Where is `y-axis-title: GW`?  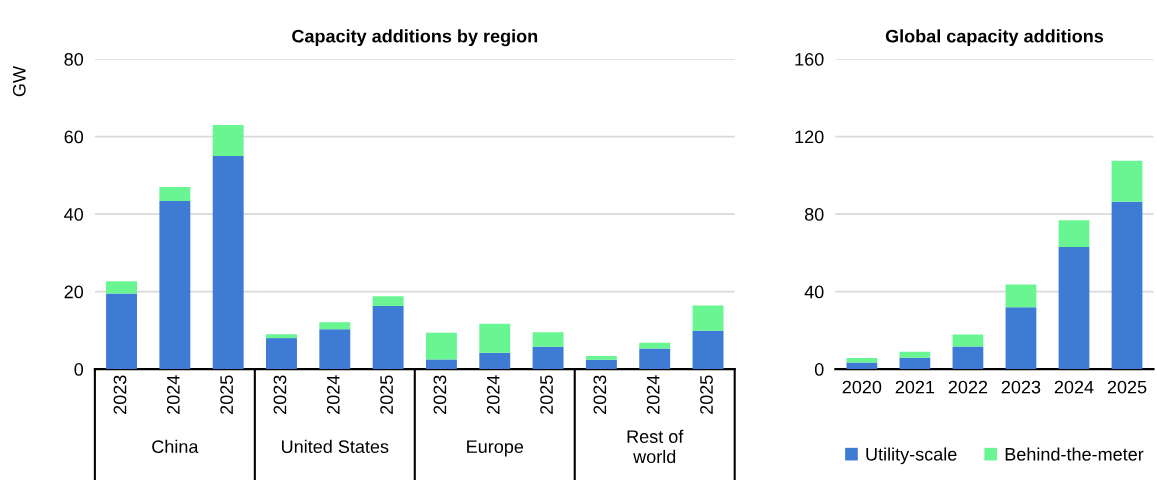
y-axis-title: GW is located at coordinates (19, 81).